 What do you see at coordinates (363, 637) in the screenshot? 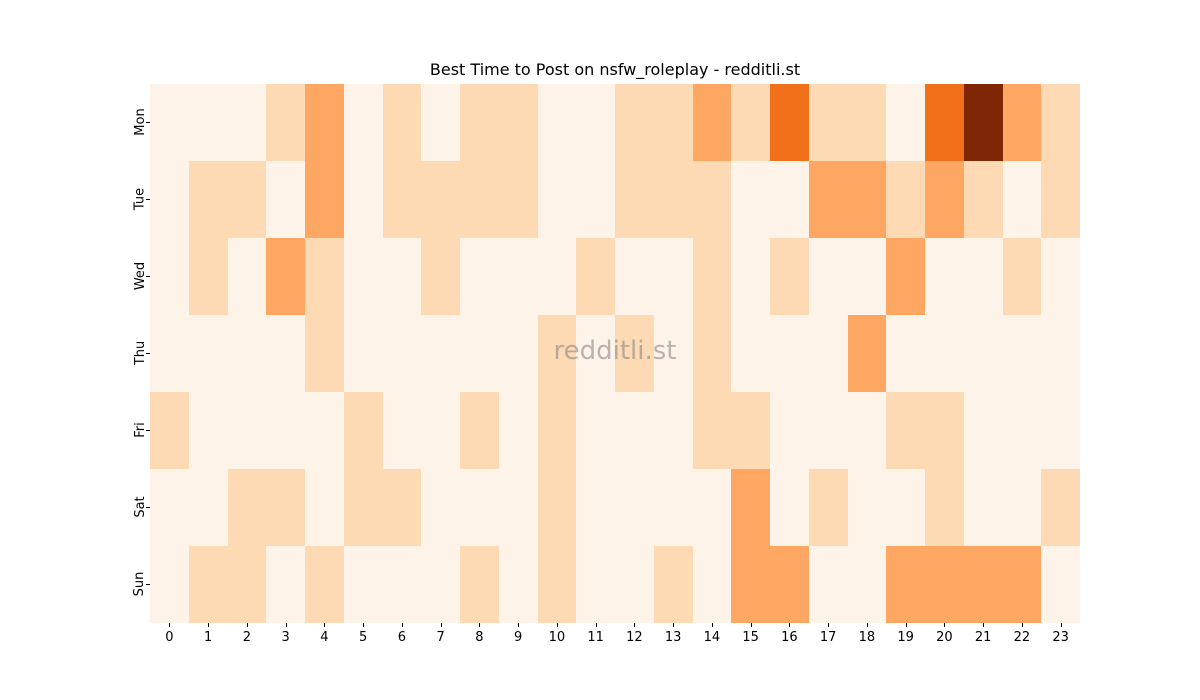
I see `x-tick-label: 5` at bounding box center [363, 637].